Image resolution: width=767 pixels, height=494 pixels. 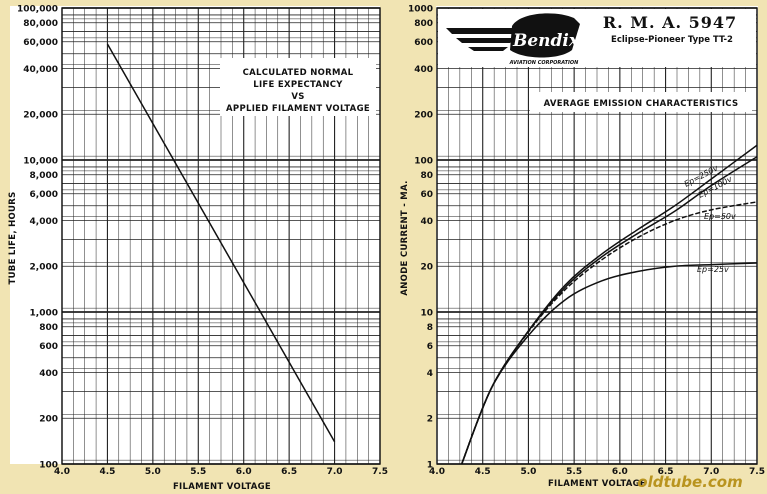 What do you see at coordinates (40, 24) in the screenshot?
I see `life-ytick-label: 80,000` at bounding box center [40, 24].